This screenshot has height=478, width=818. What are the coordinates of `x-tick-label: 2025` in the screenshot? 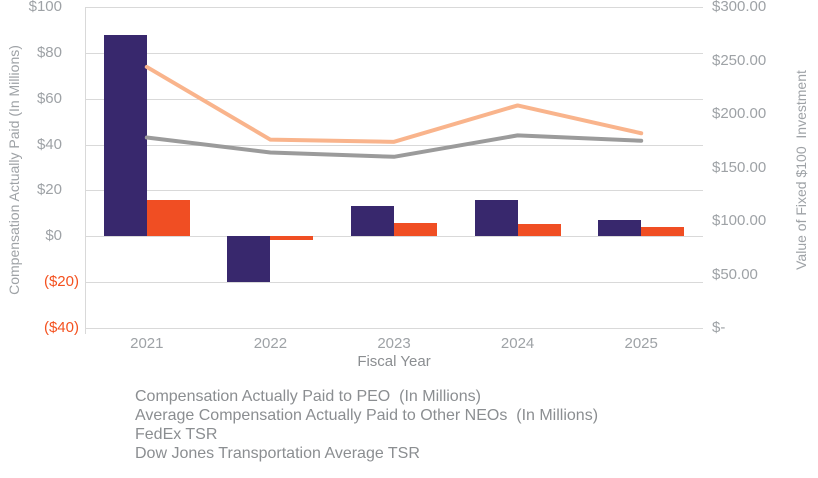 It's located at (641, 343).